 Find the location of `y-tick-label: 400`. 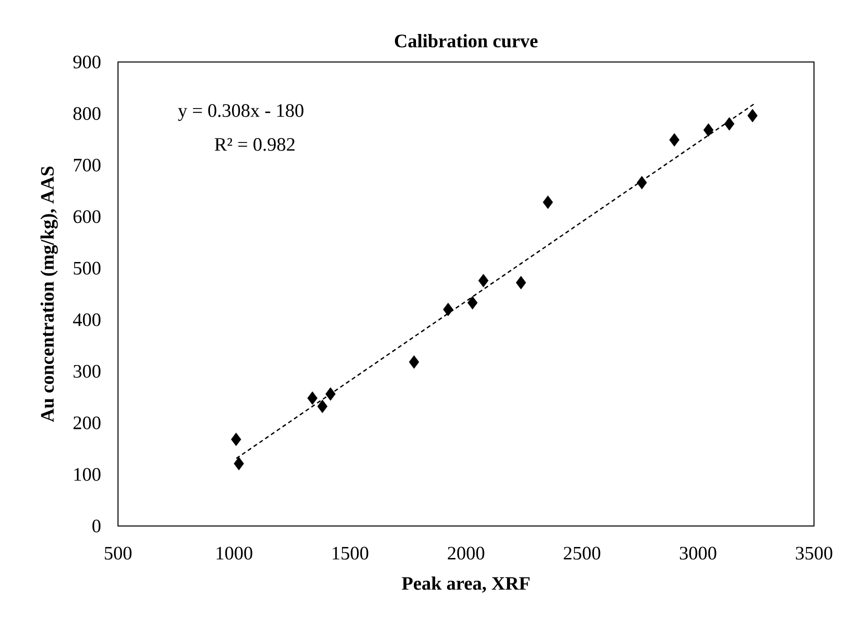

y-tick-label: 400 is located at coordinates (86, 319).